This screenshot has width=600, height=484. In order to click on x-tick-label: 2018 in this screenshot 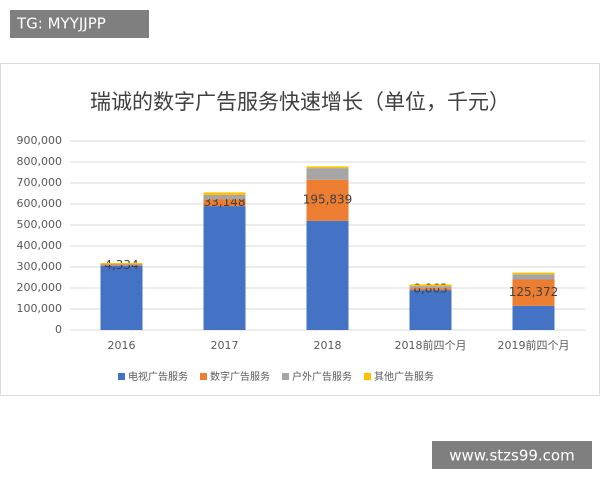, I will do `click(328, 345)`.